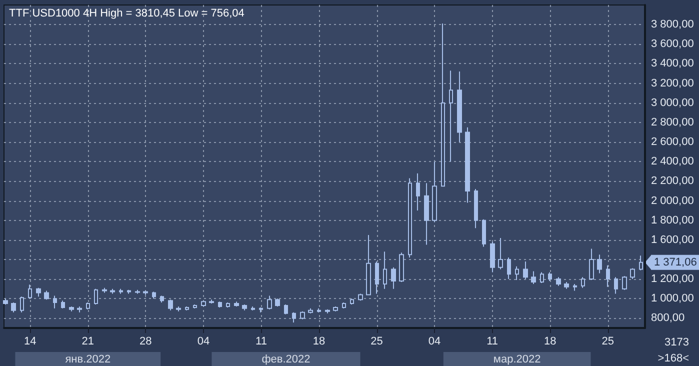  Describe the element at coordinates (672, 200) in the screenshot. I see `y-tick-label: 2 000,00` at that location.